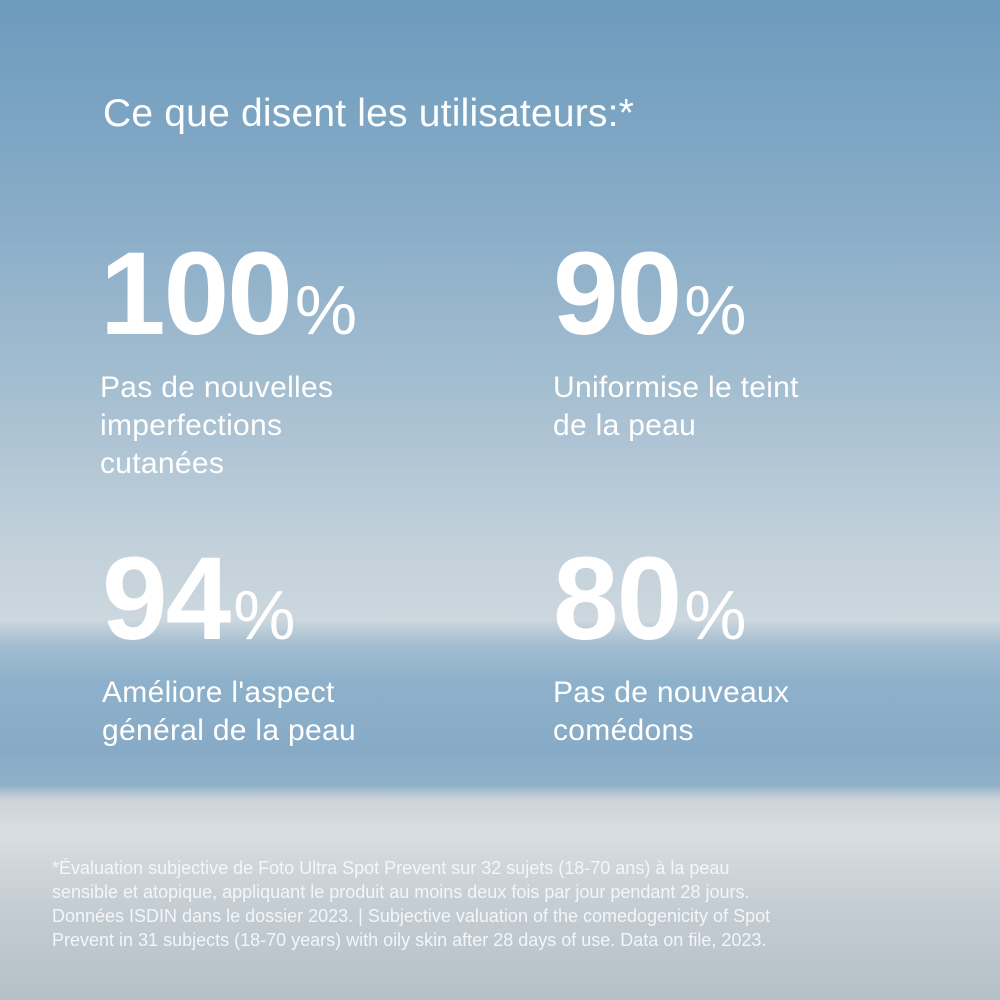  What do you see at coordinates (229, 294) in the screenshot?
I see `stat-value: 100%` at bounding box center [229, 294].